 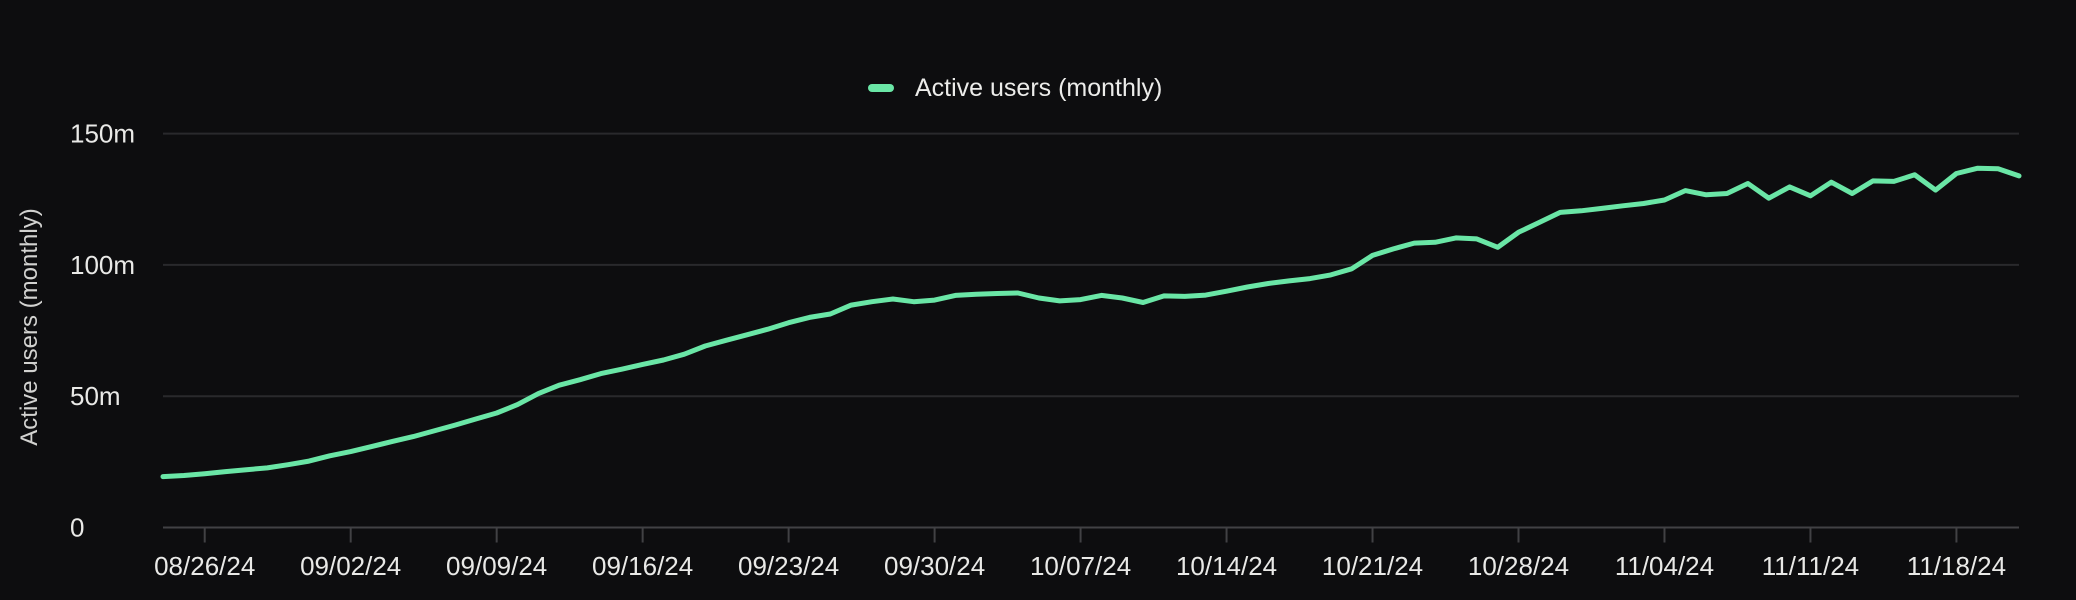 I want to click on y-tick-label: 50m, so click(x=95, y=396).